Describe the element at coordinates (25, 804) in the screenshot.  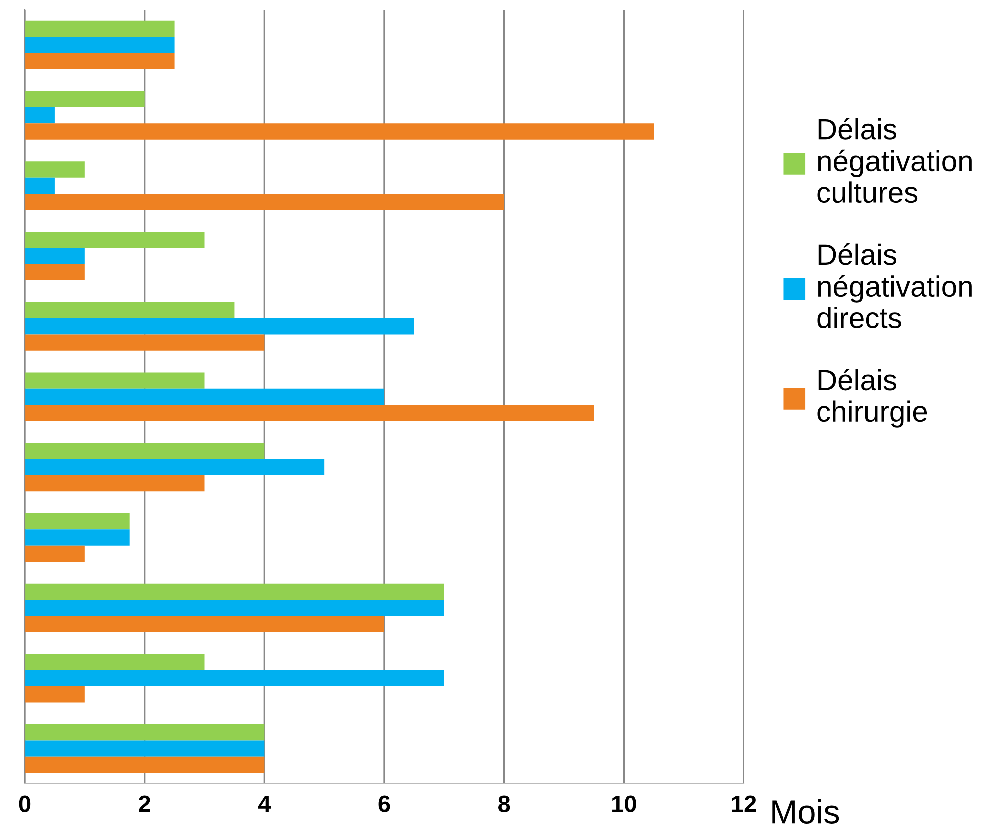
I see `x-tick-label: 0` at that location.